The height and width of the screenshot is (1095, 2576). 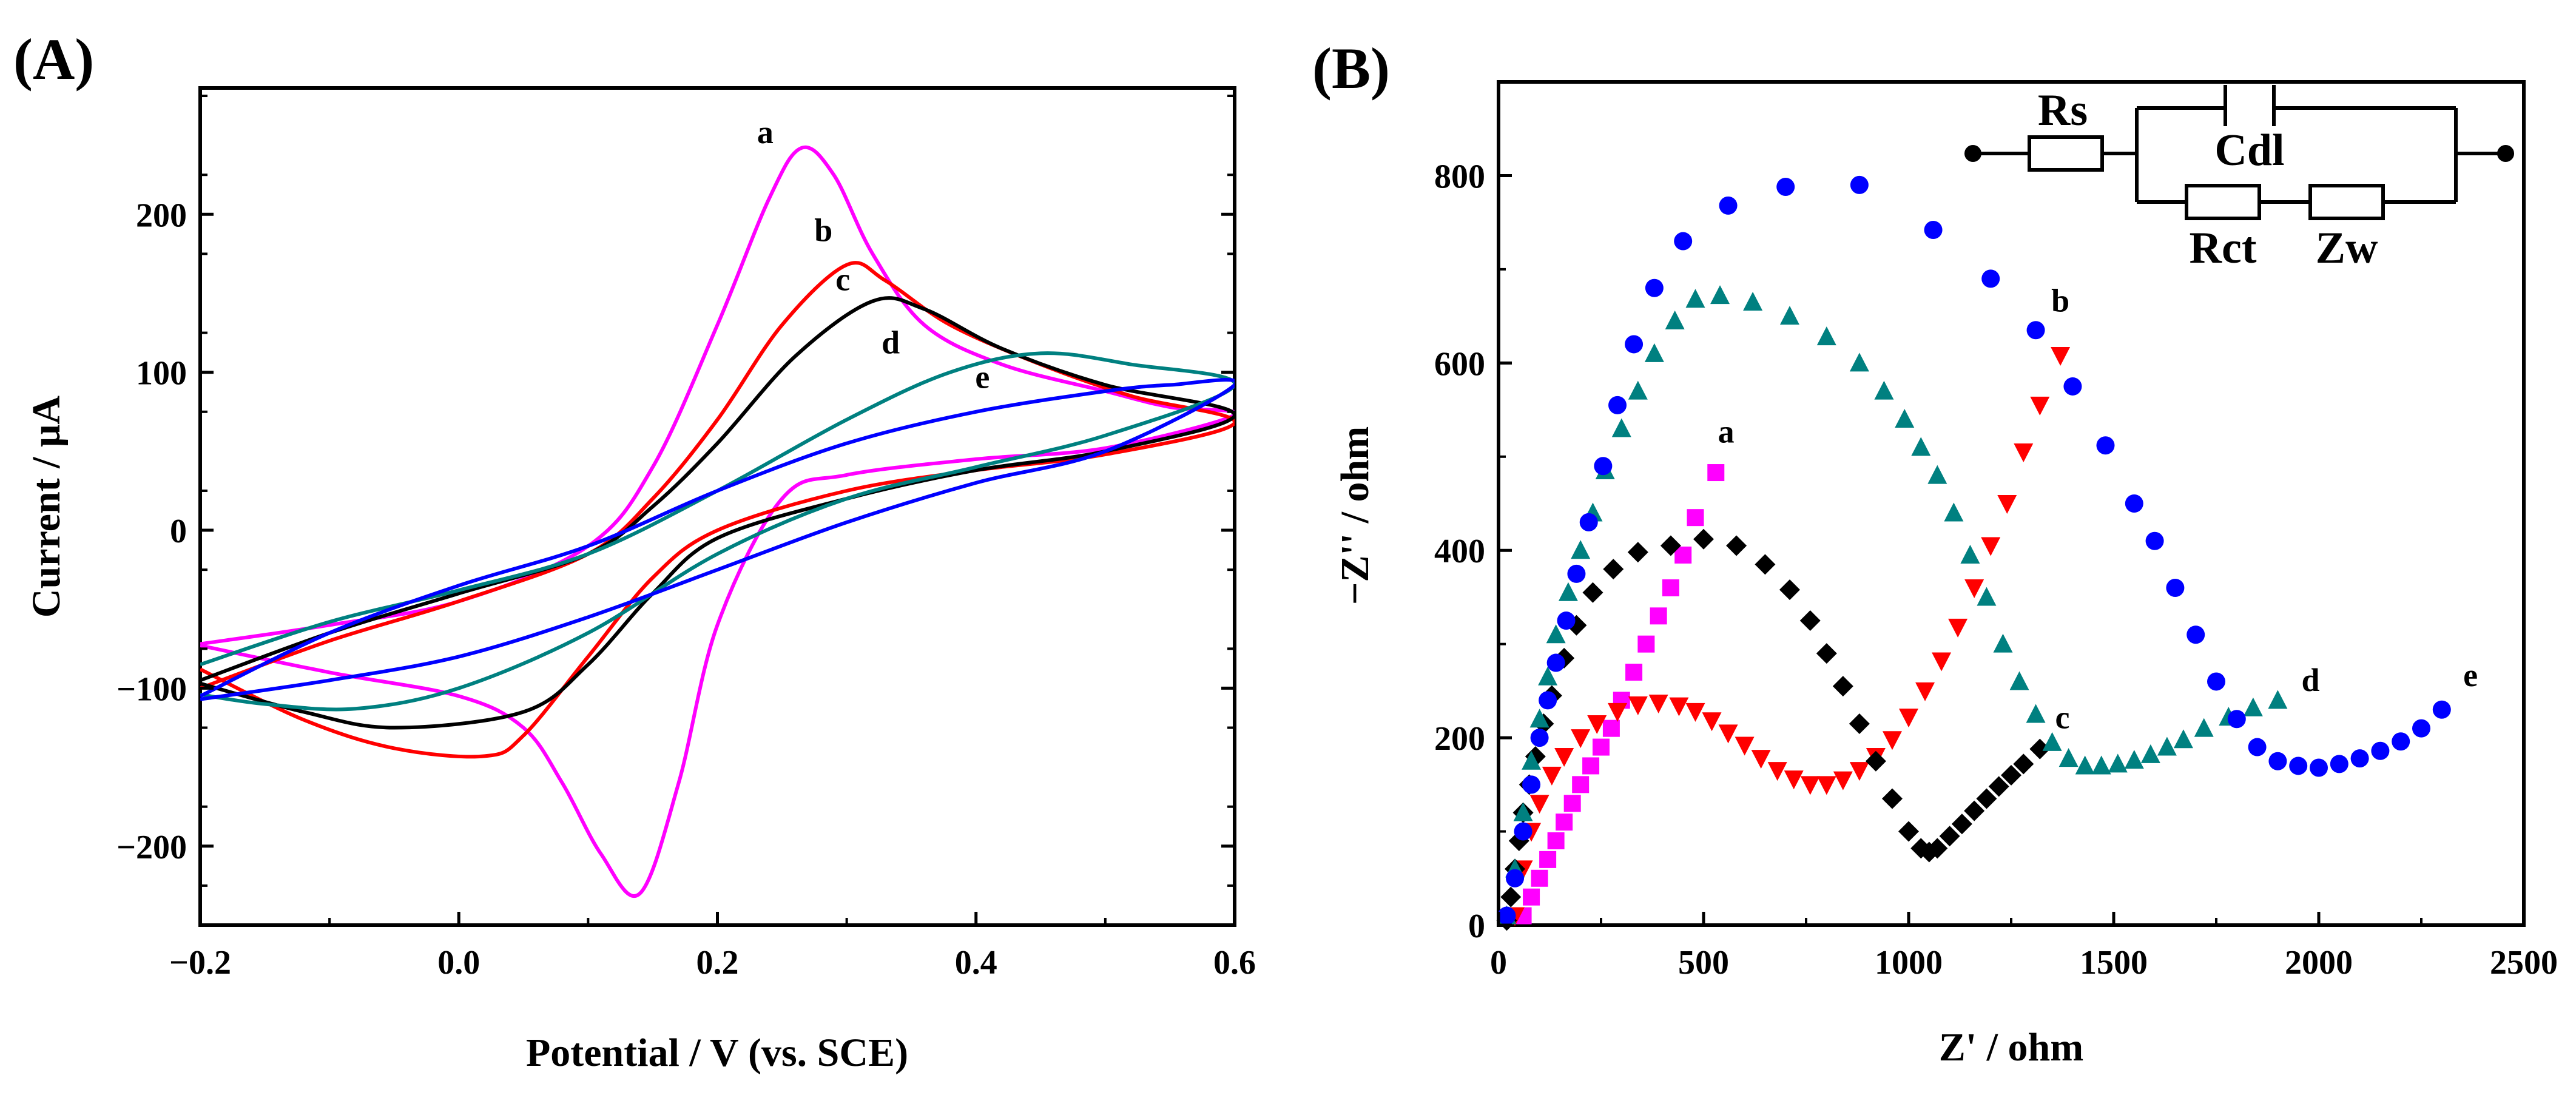 I want to click on circuit-terminal-right, so click(x=2505, y=153).